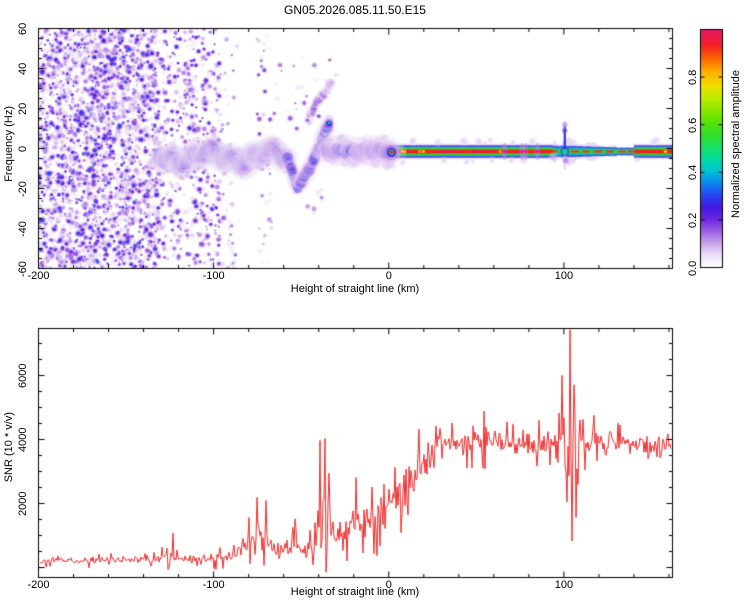  Describe the element at coordinates (23, 188) in the screenshot. I see `spectrogram-y-tick-label: -20` at that location.